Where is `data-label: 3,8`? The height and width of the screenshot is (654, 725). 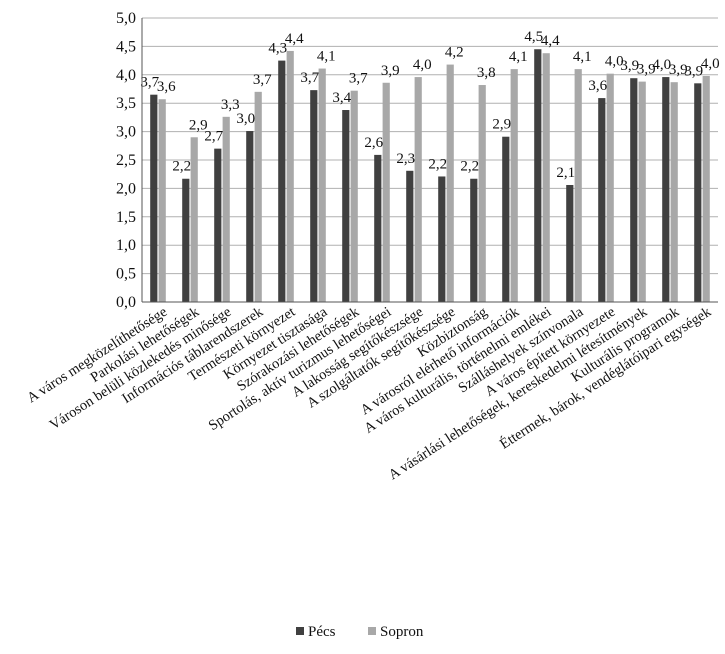
data-label: 3,8 is located at coordinates (486, 73).